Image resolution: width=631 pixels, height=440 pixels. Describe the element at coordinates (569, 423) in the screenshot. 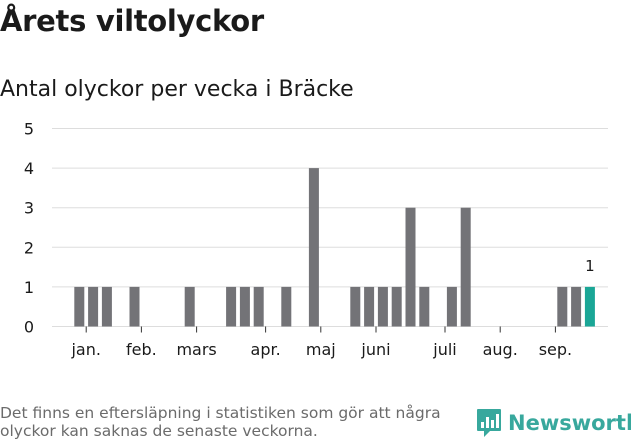

I see `brand-name: Newsworthy` at that location.